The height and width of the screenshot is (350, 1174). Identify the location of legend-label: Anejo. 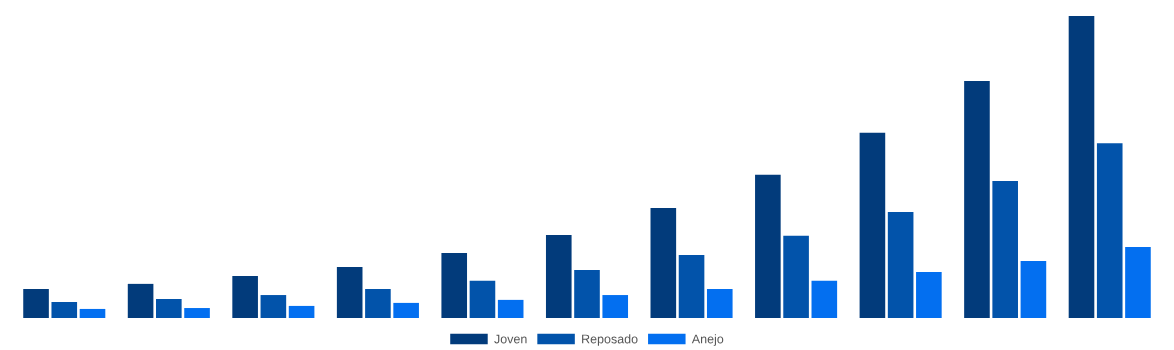
(707, 340).